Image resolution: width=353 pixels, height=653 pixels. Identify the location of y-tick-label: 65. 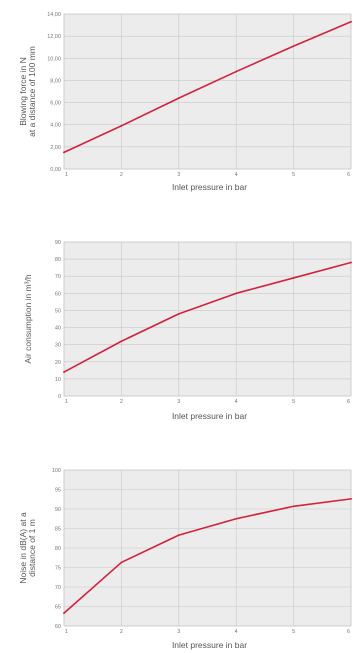
(58, 608).